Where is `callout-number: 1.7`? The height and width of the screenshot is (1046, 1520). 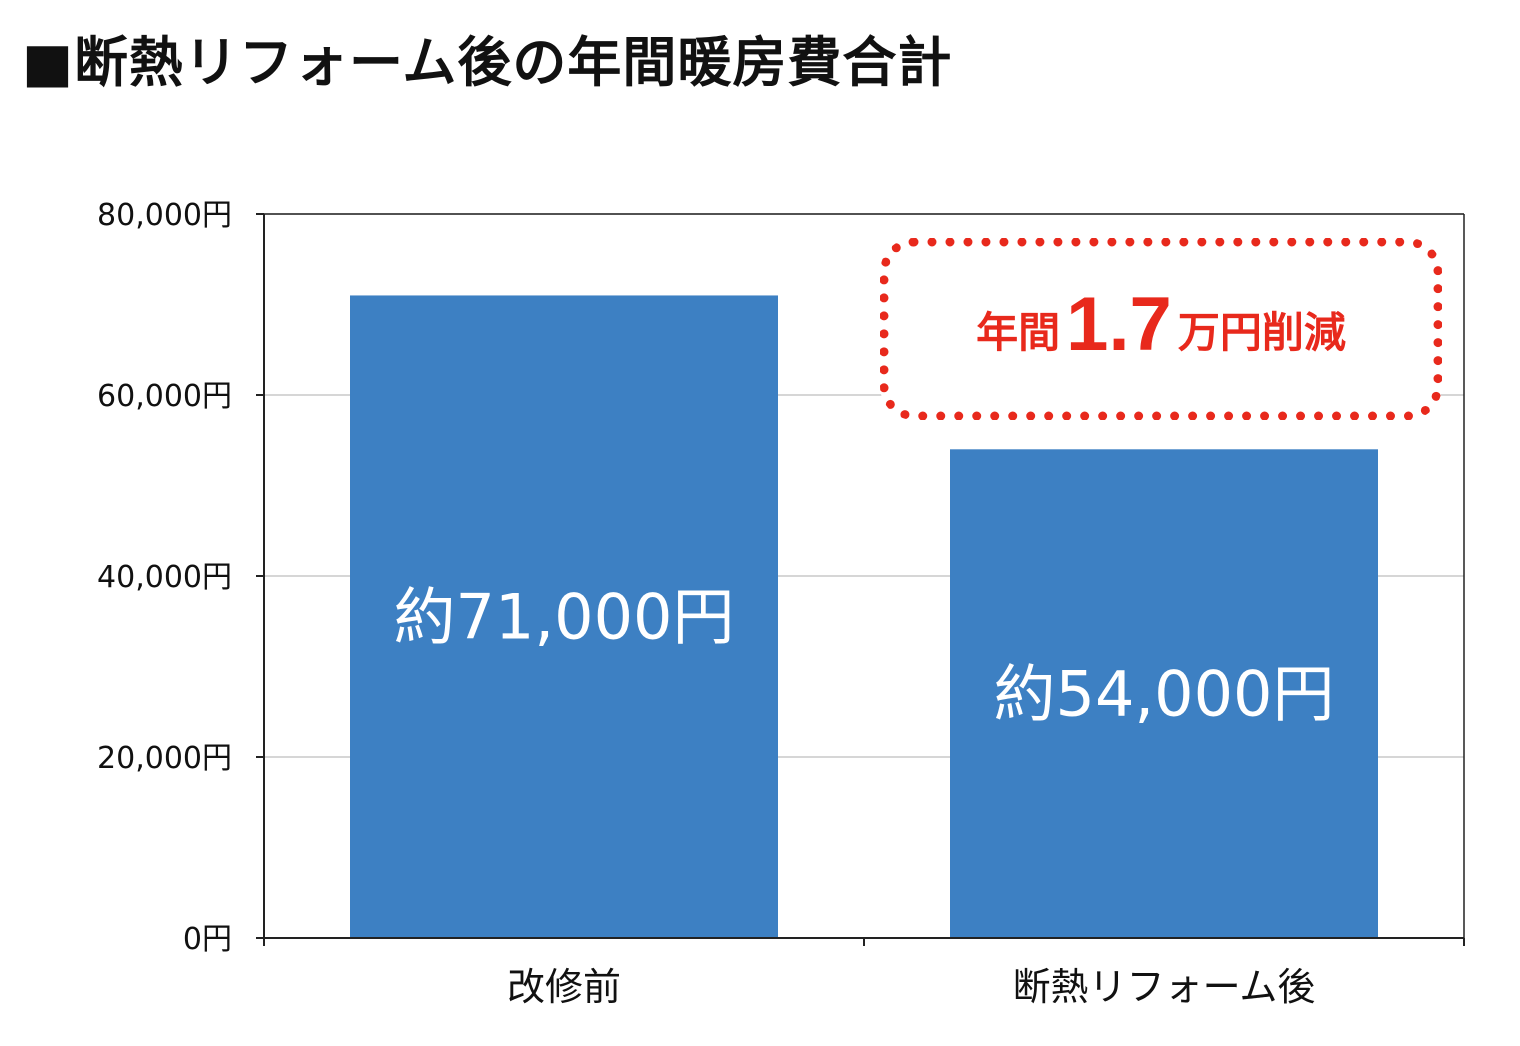 callout-number: 1.7 is located at coordinates (1119, 324).